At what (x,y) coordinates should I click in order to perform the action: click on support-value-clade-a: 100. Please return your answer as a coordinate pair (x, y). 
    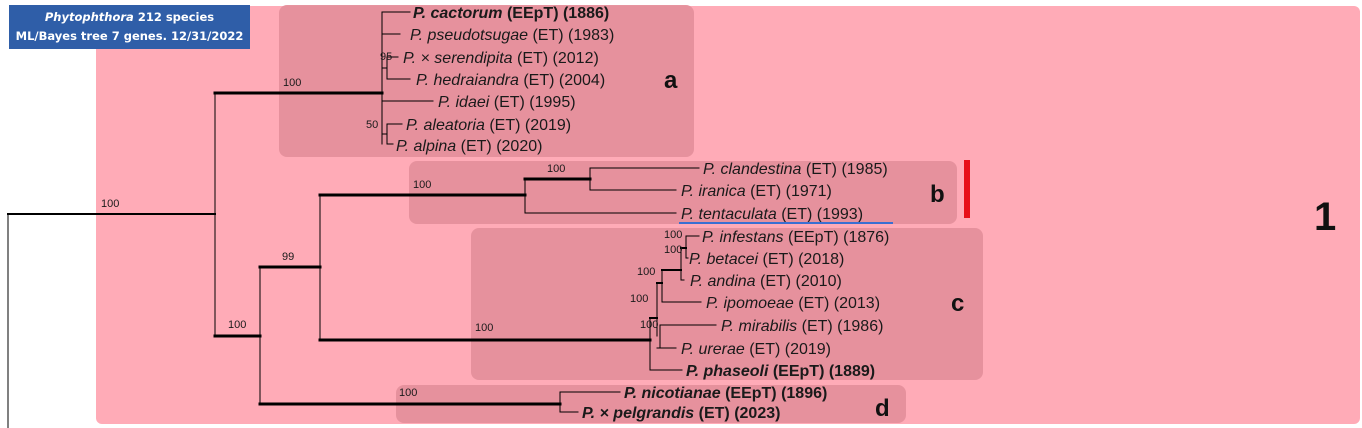
    Looking at the image, I should click on (292, 83).